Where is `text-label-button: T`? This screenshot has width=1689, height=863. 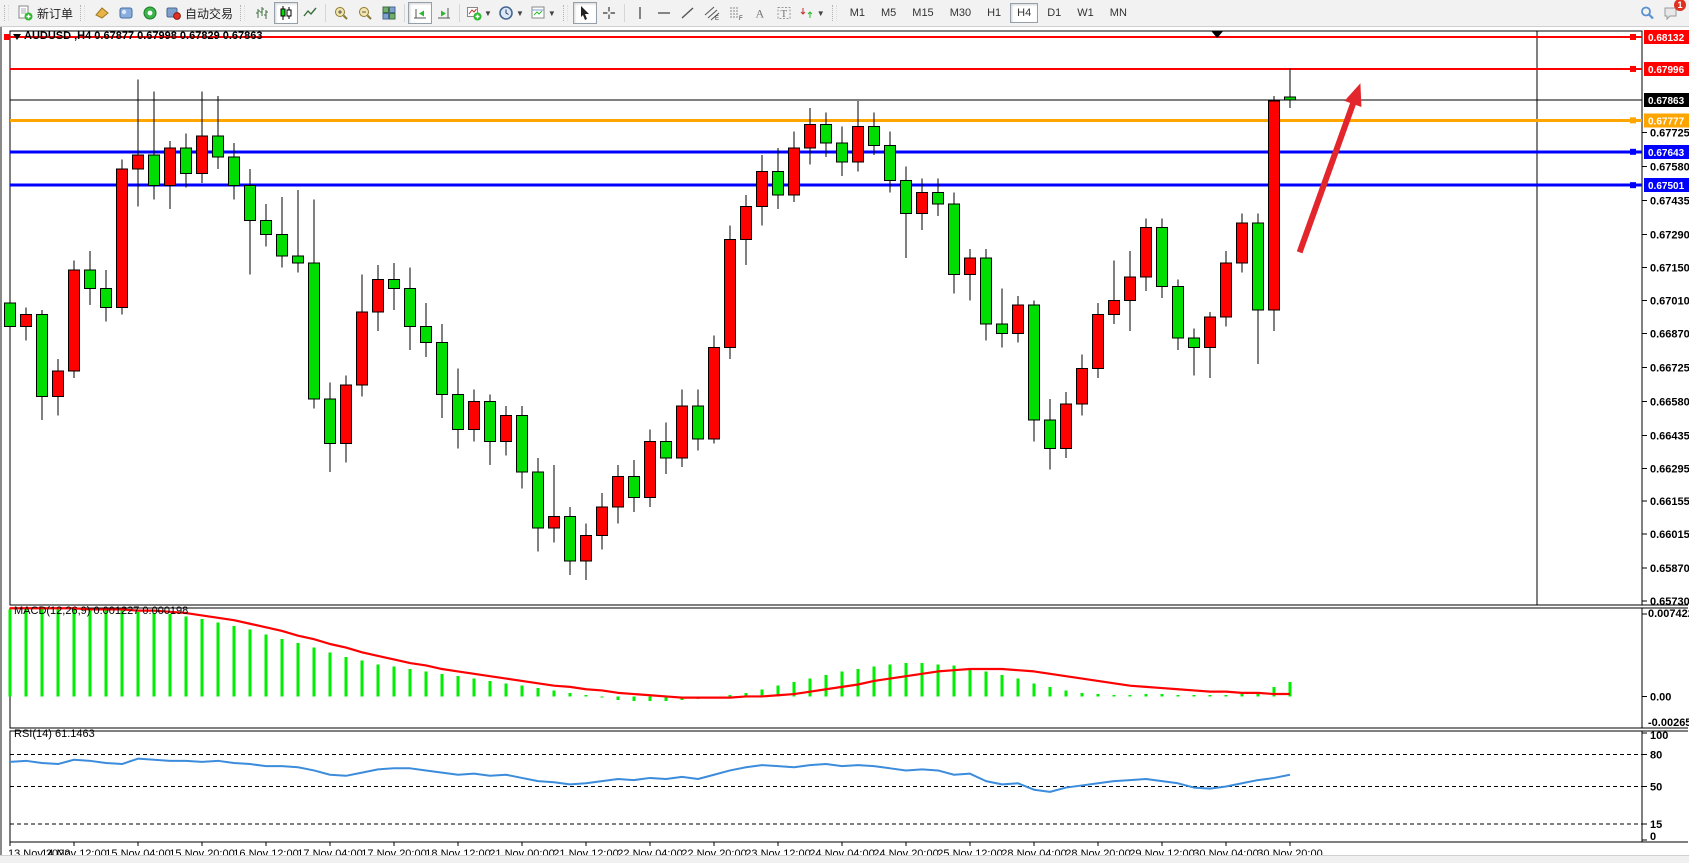
text-label-button: T is located at coordinates (784, 13).